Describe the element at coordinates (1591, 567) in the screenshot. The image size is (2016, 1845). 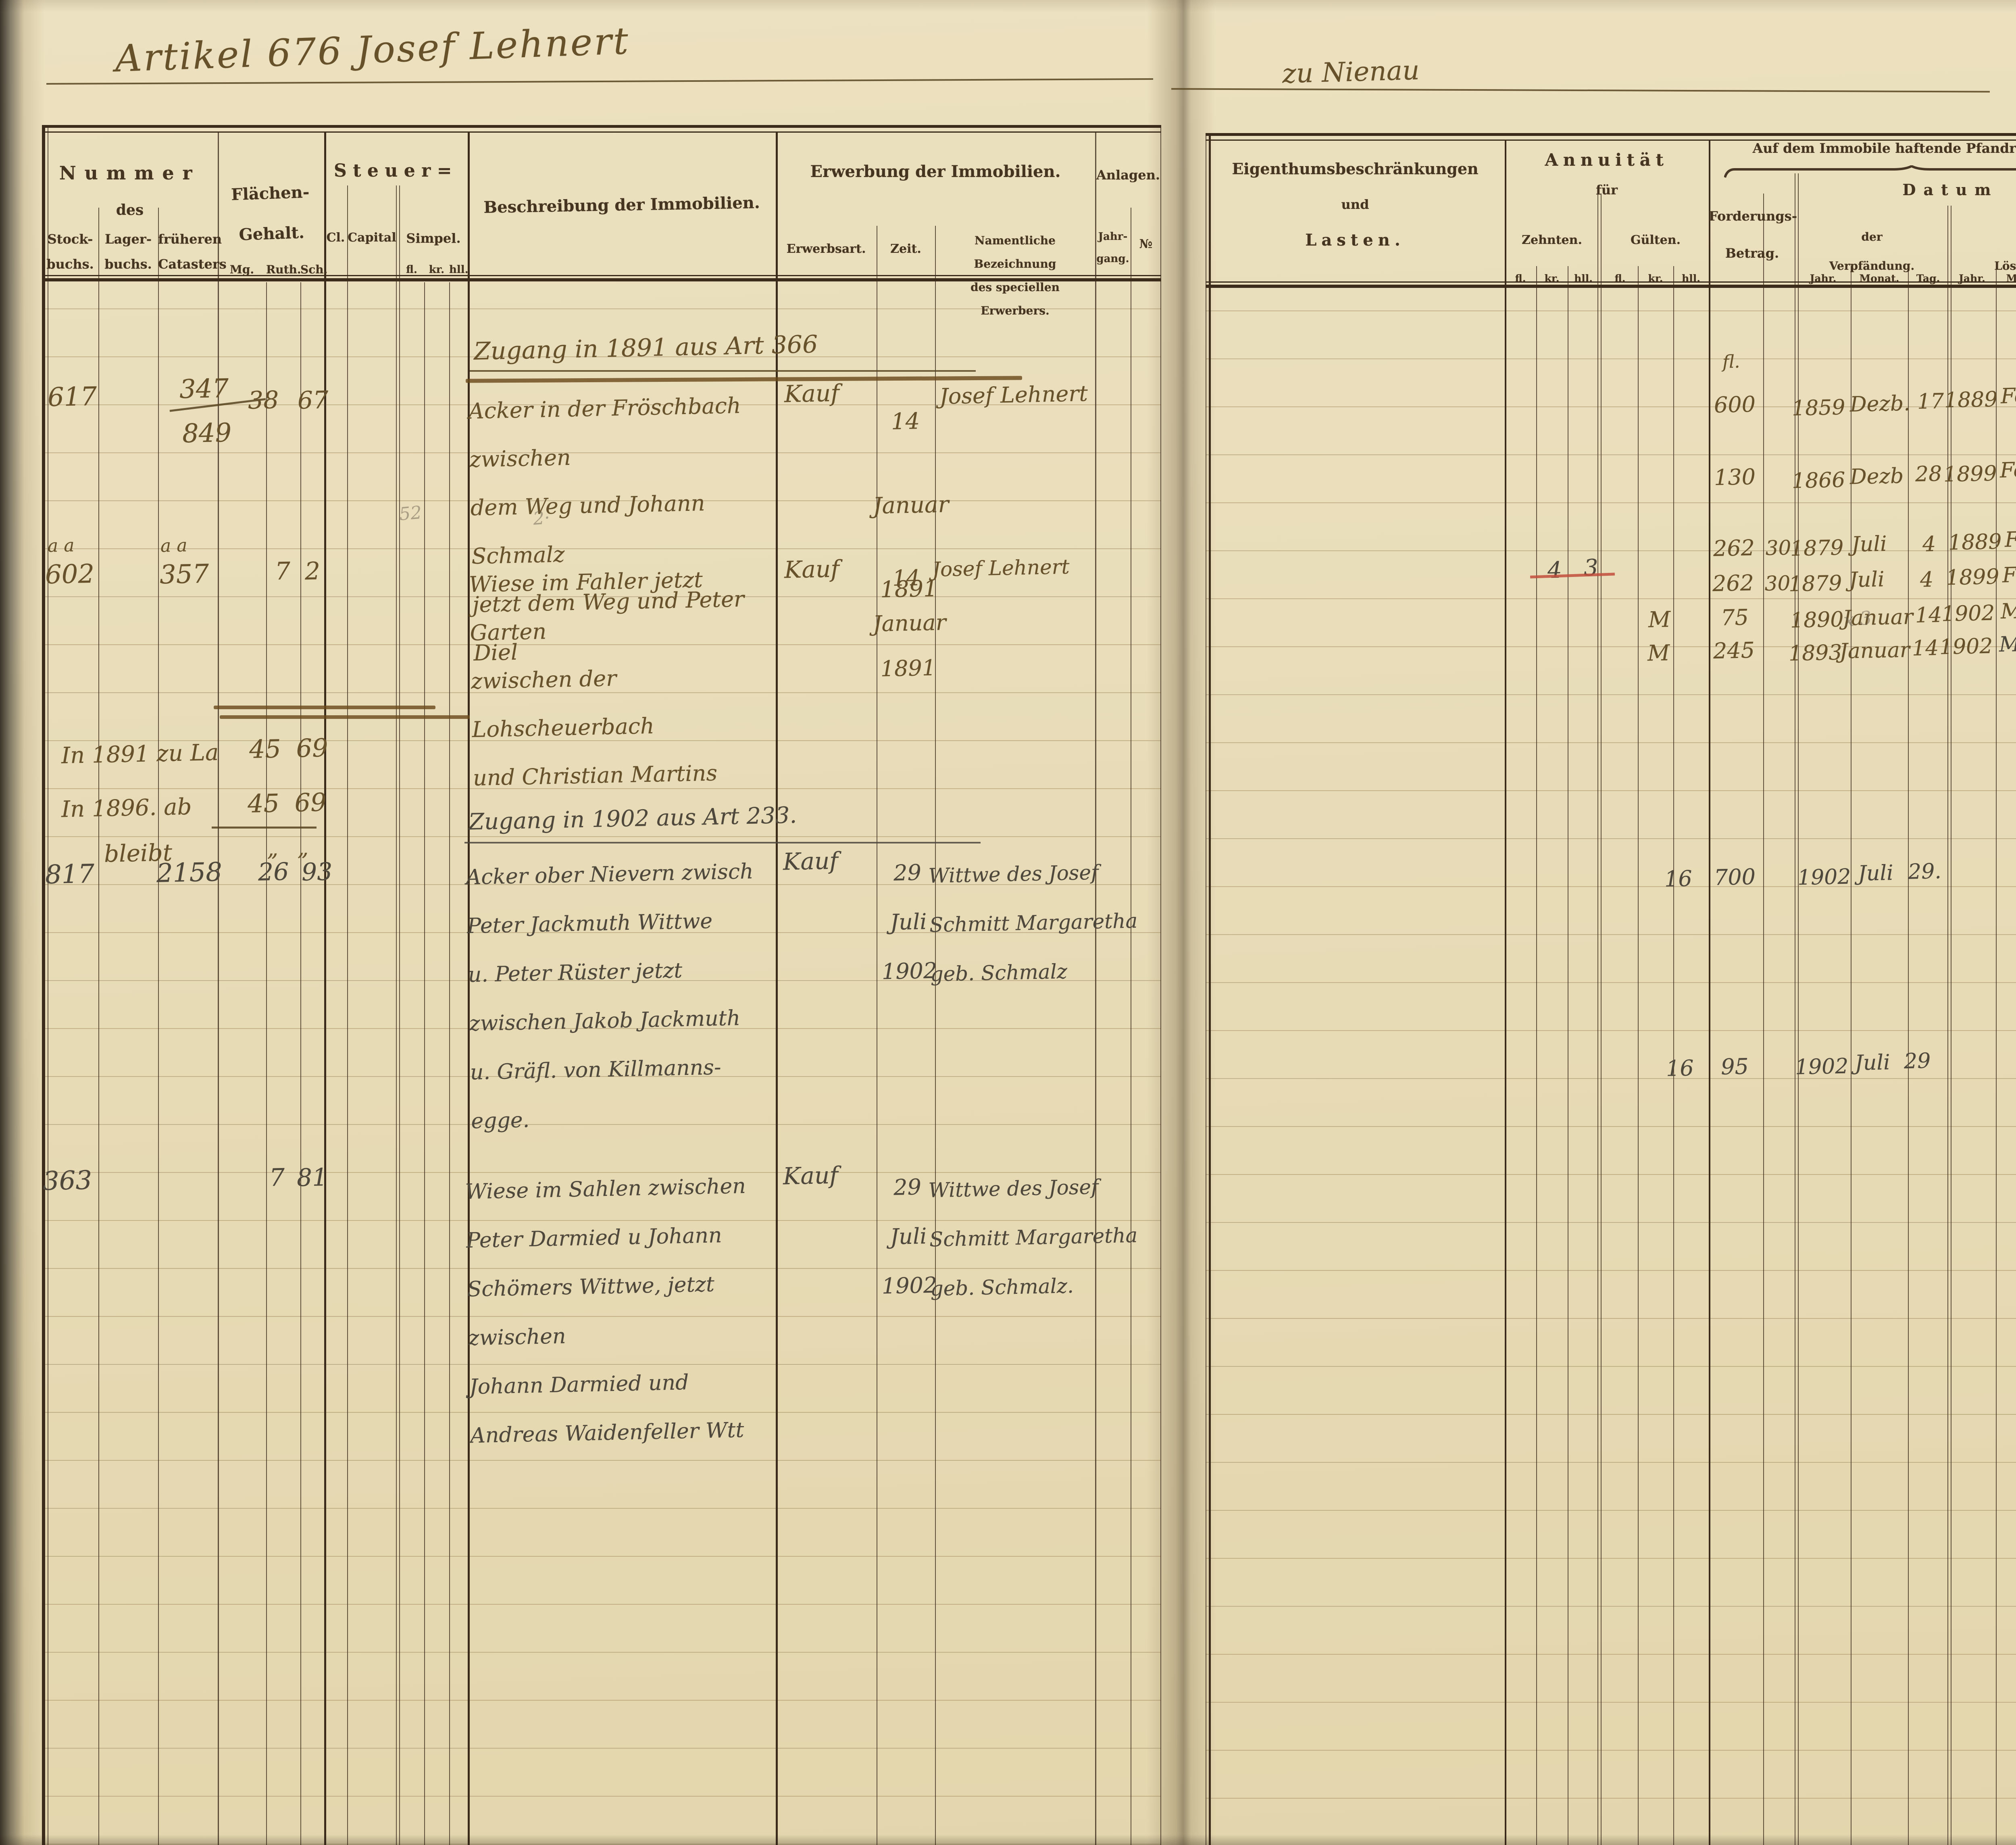
I see `annuity-zehnten-kr: 3` at that location.